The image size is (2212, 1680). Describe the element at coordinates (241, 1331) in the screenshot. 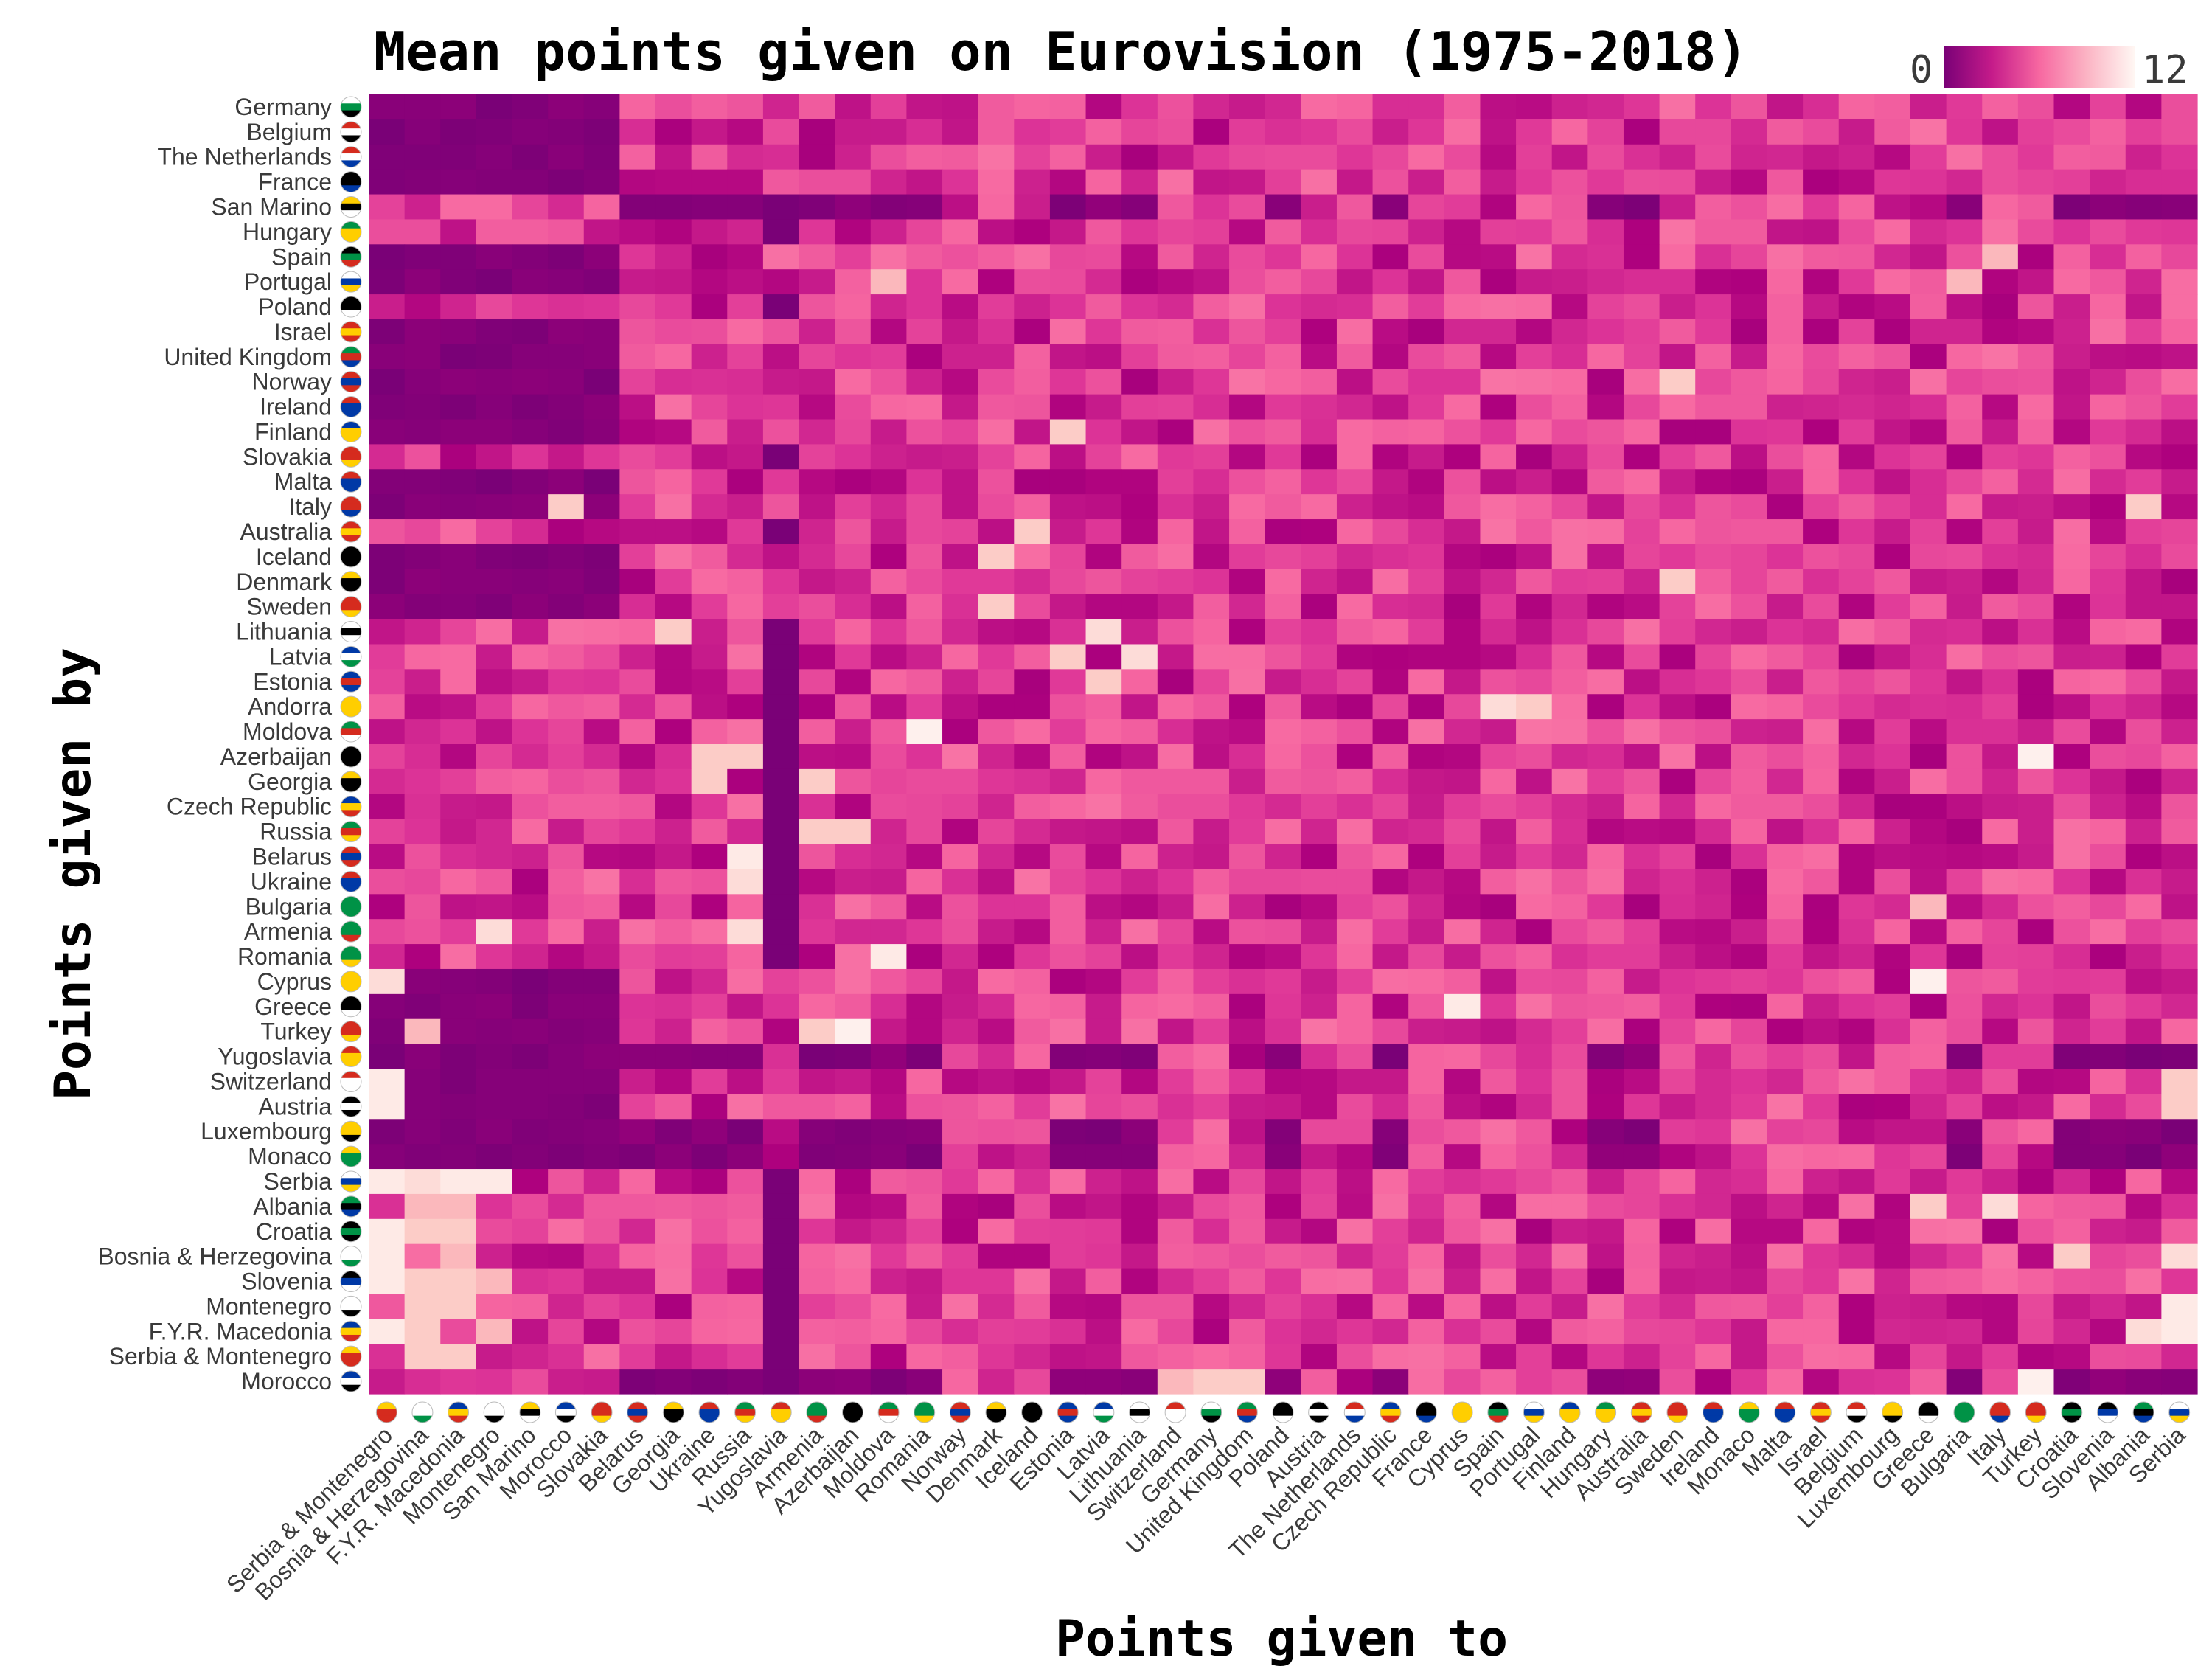

I see `y-tick-label: F.Y.R. Macedonia` at that location.